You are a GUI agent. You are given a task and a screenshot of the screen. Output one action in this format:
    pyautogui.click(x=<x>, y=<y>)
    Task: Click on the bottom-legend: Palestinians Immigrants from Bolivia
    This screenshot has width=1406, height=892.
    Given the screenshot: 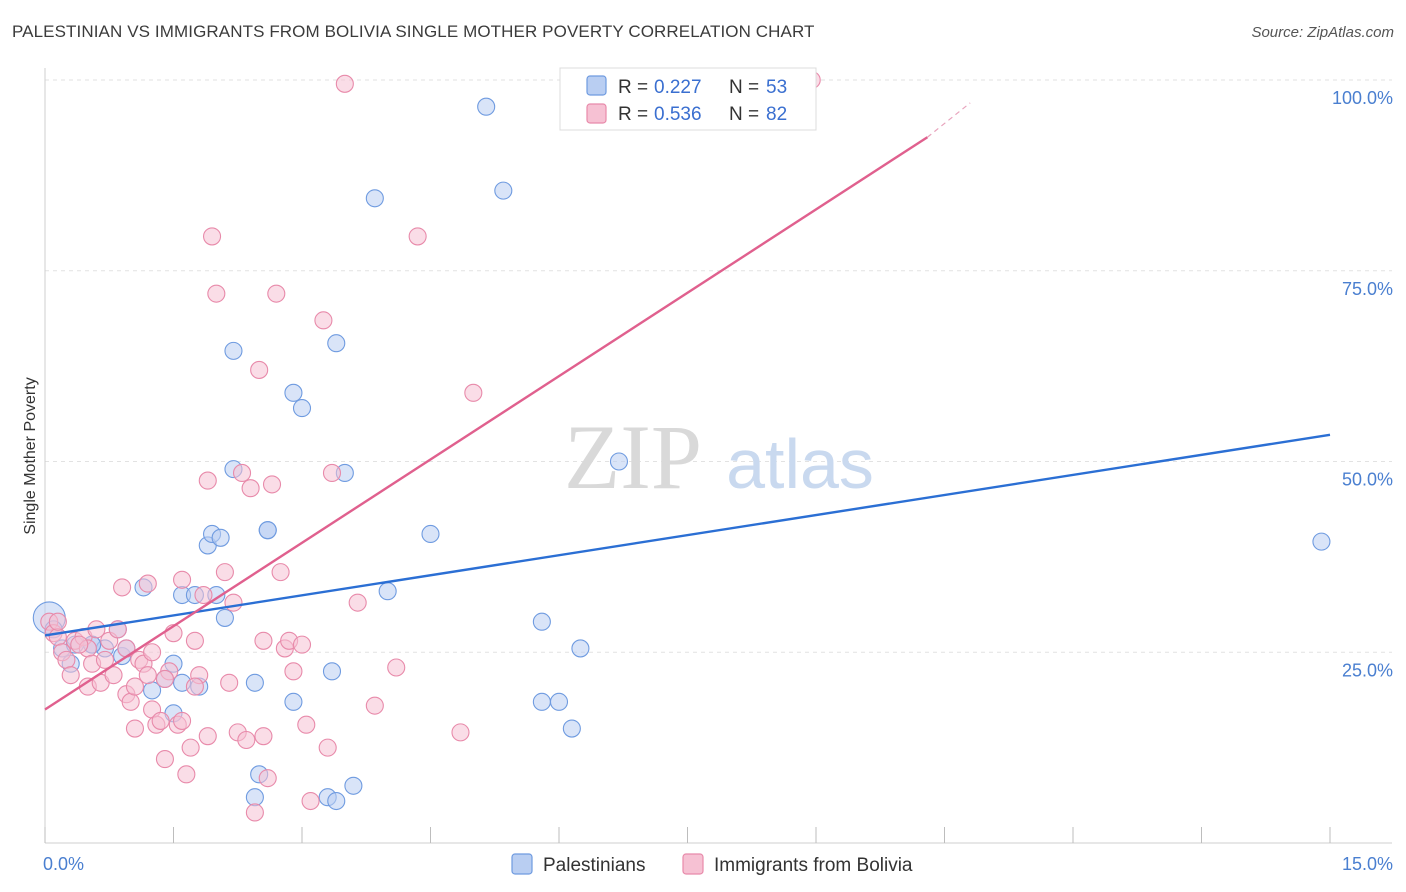 What is the action you would take?
    pyautogui.click(x=712, y=864)
    